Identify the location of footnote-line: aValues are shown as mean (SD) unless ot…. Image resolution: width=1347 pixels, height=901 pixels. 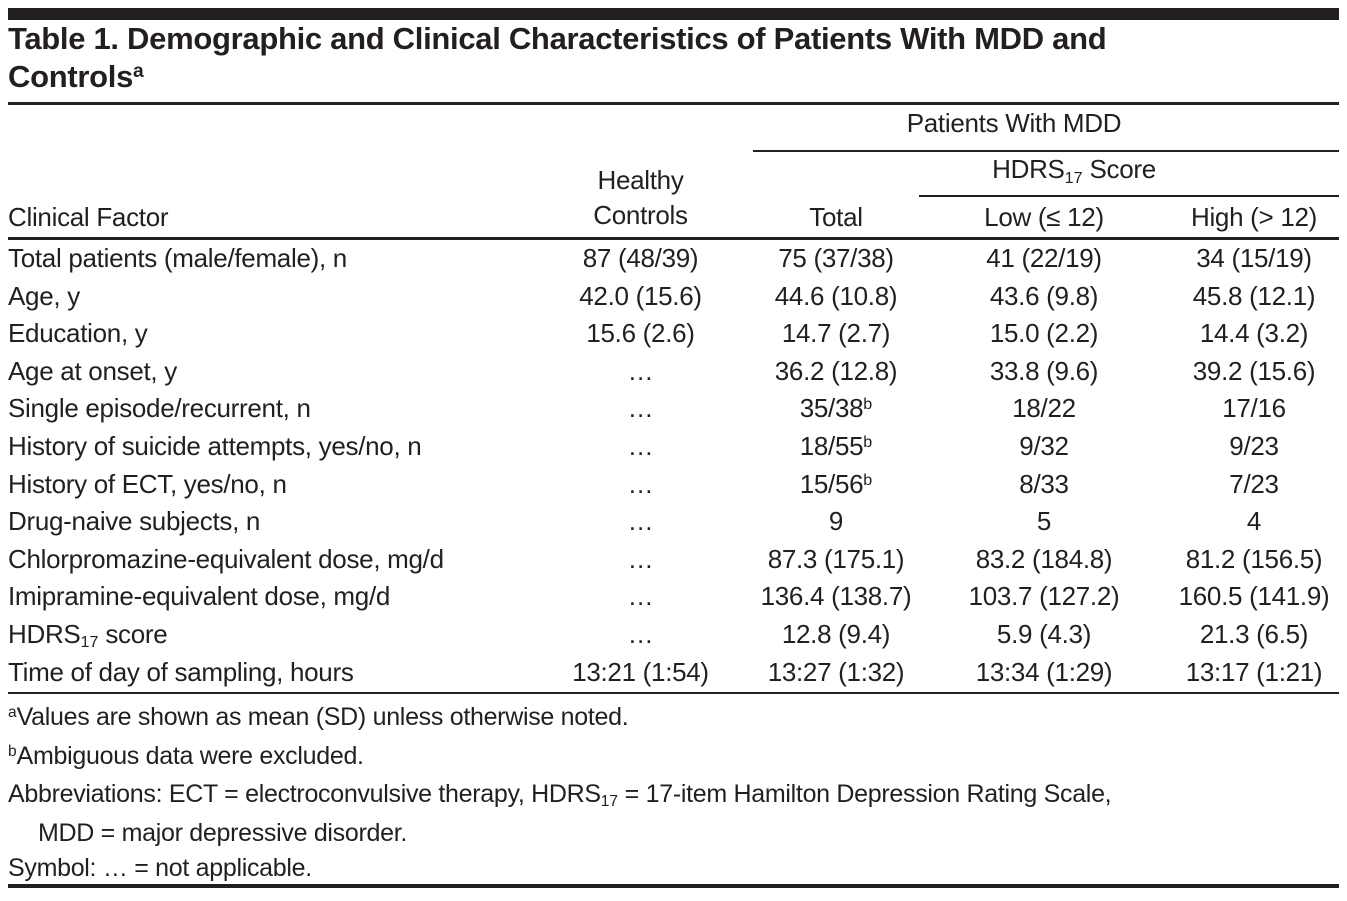
(318, 717).